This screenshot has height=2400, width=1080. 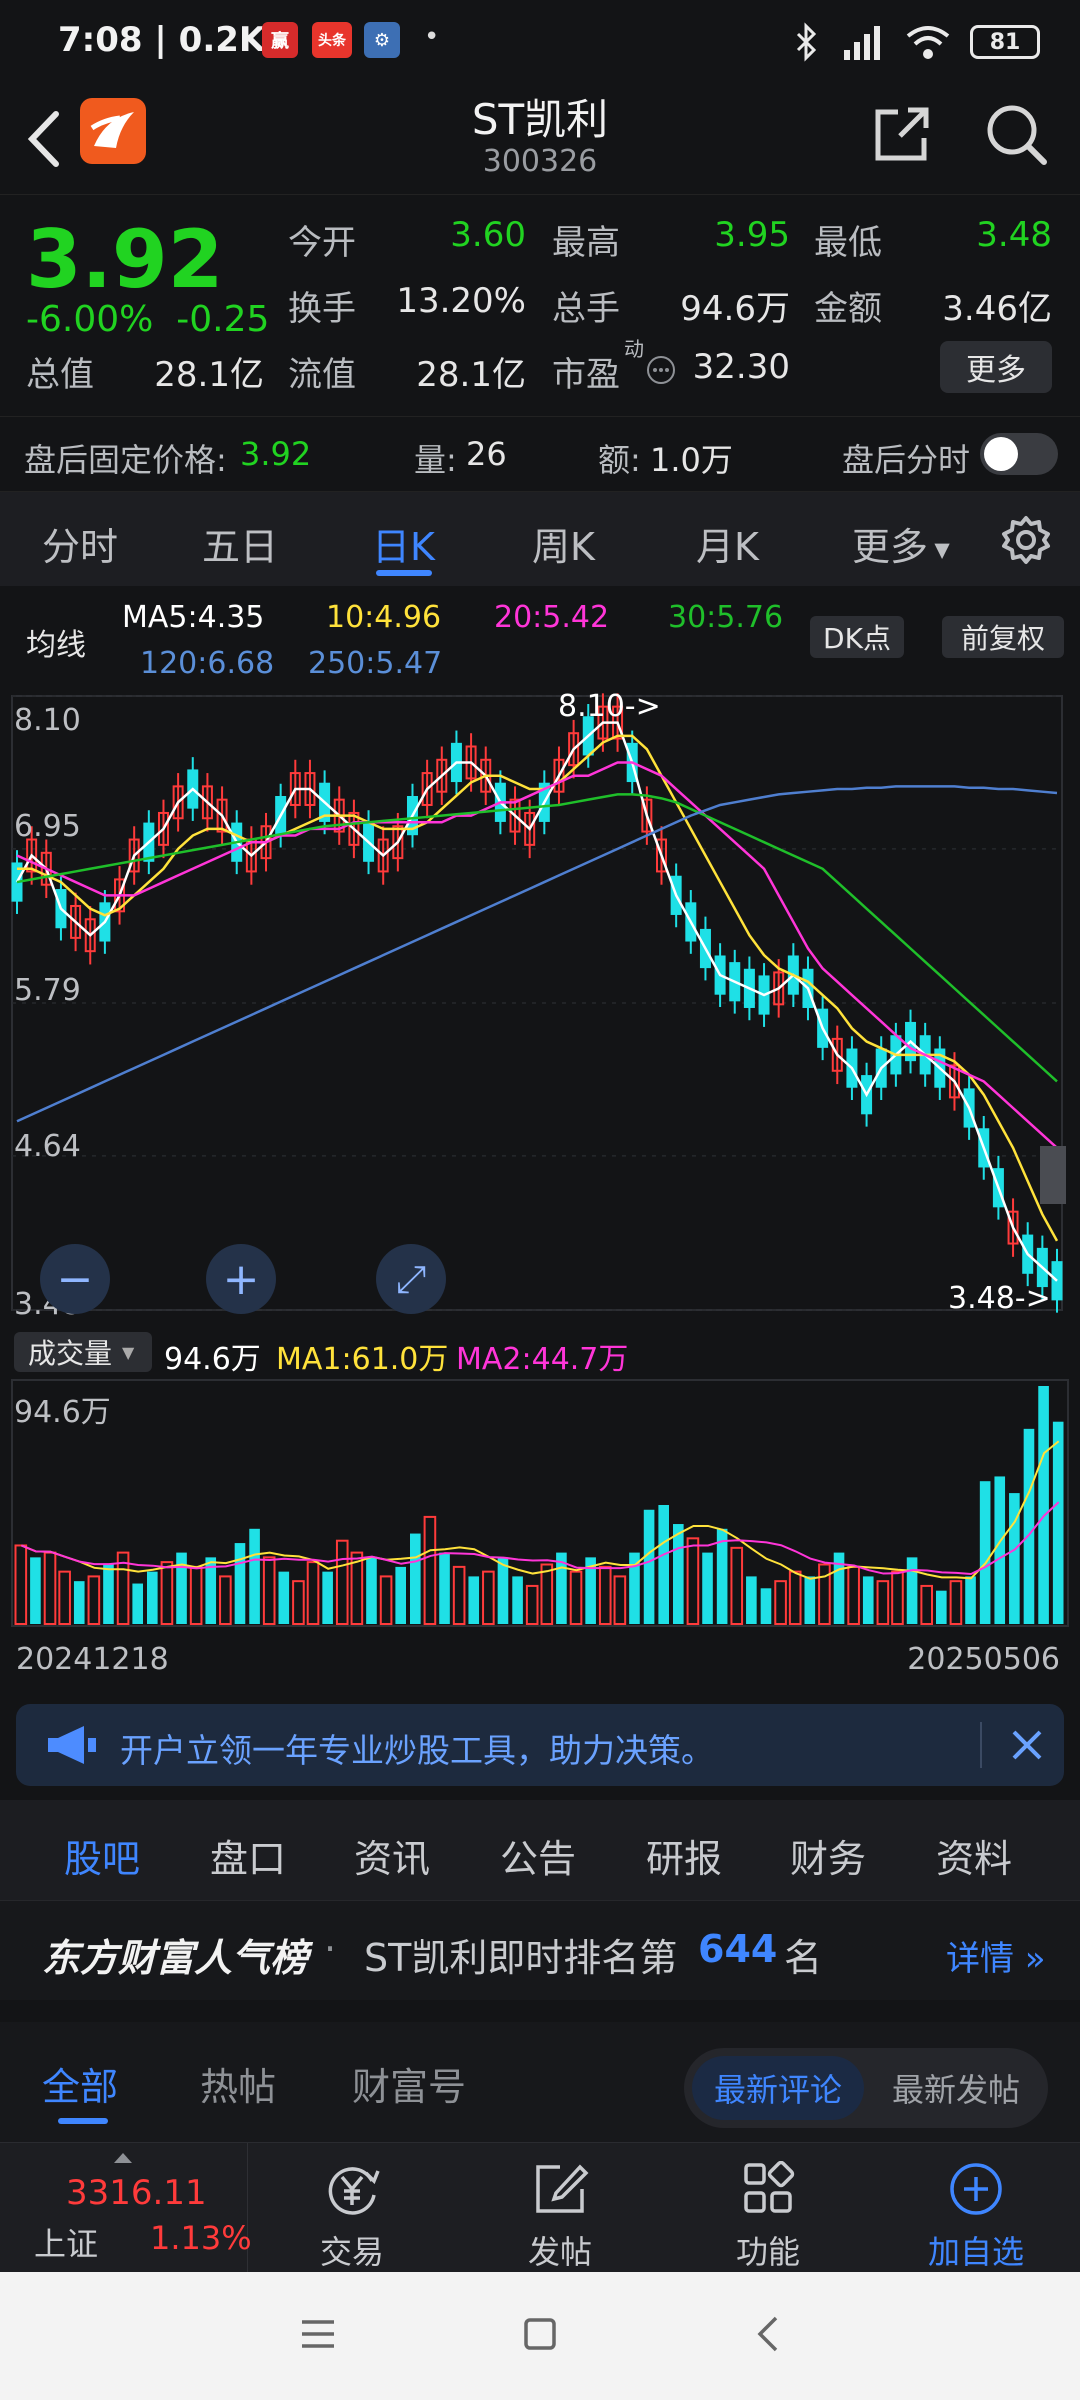 What do you see at coordinates (540, 161) in the screenshot?
I see `stock-code: 300326` at bounding box center [540, 161].